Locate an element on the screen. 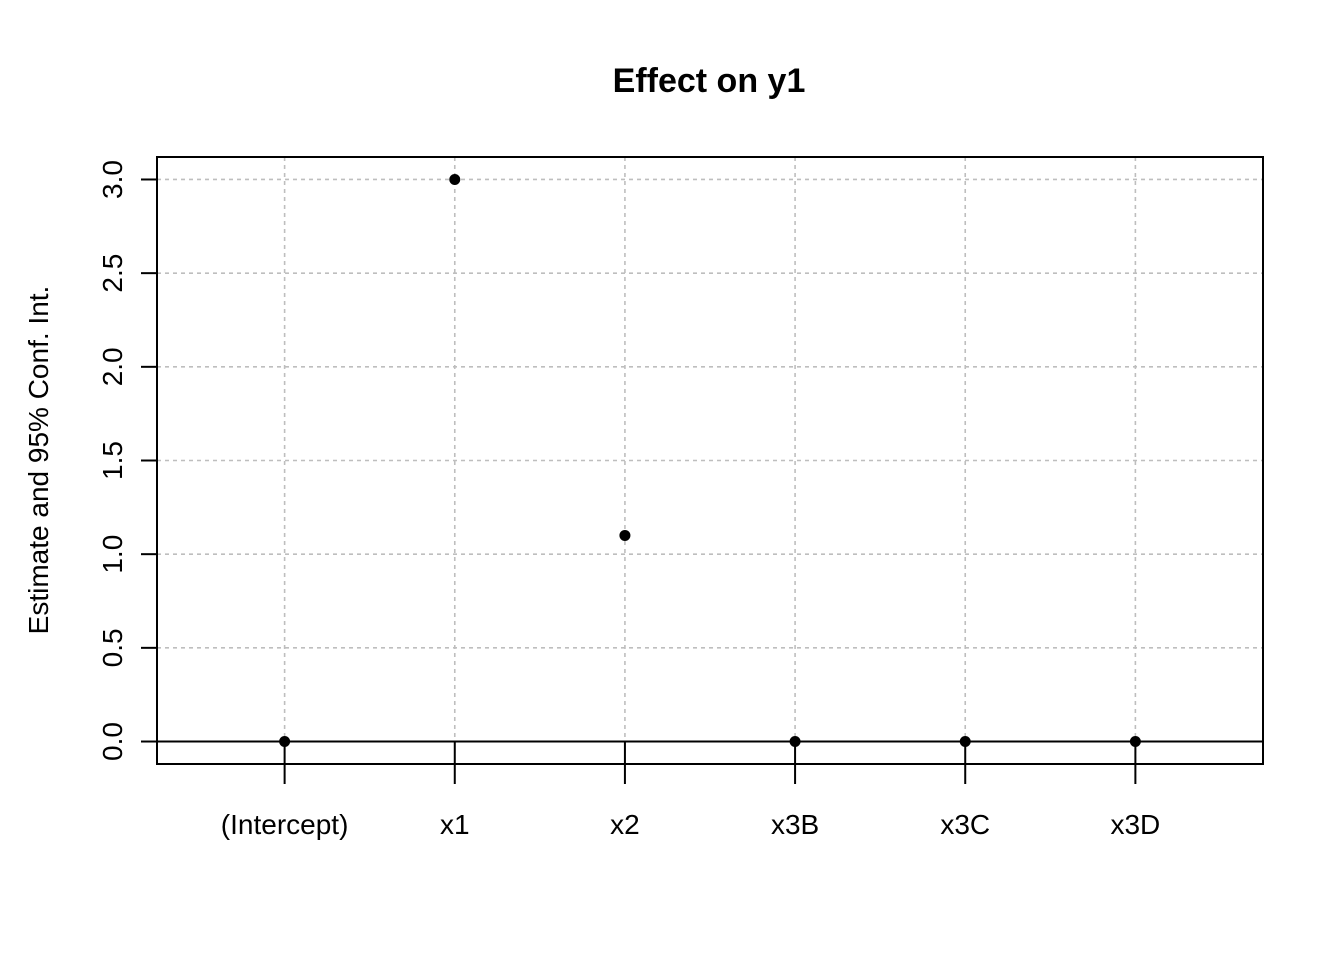 The width and height of the screenshot is (1344, 960). x-axis: (Intercept) x1 x2 x3B x3C x3D is located at coordinates (690, 790).